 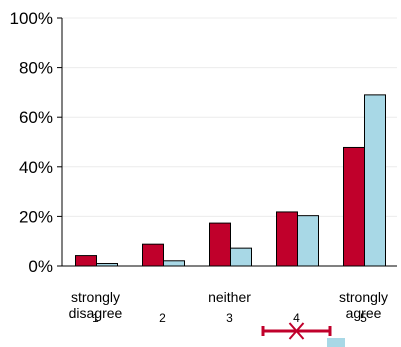 What do you see at coordinates (229, 318) in the screenshot?
I see `x-tick-label: 3` at bounding box center [229, 318].